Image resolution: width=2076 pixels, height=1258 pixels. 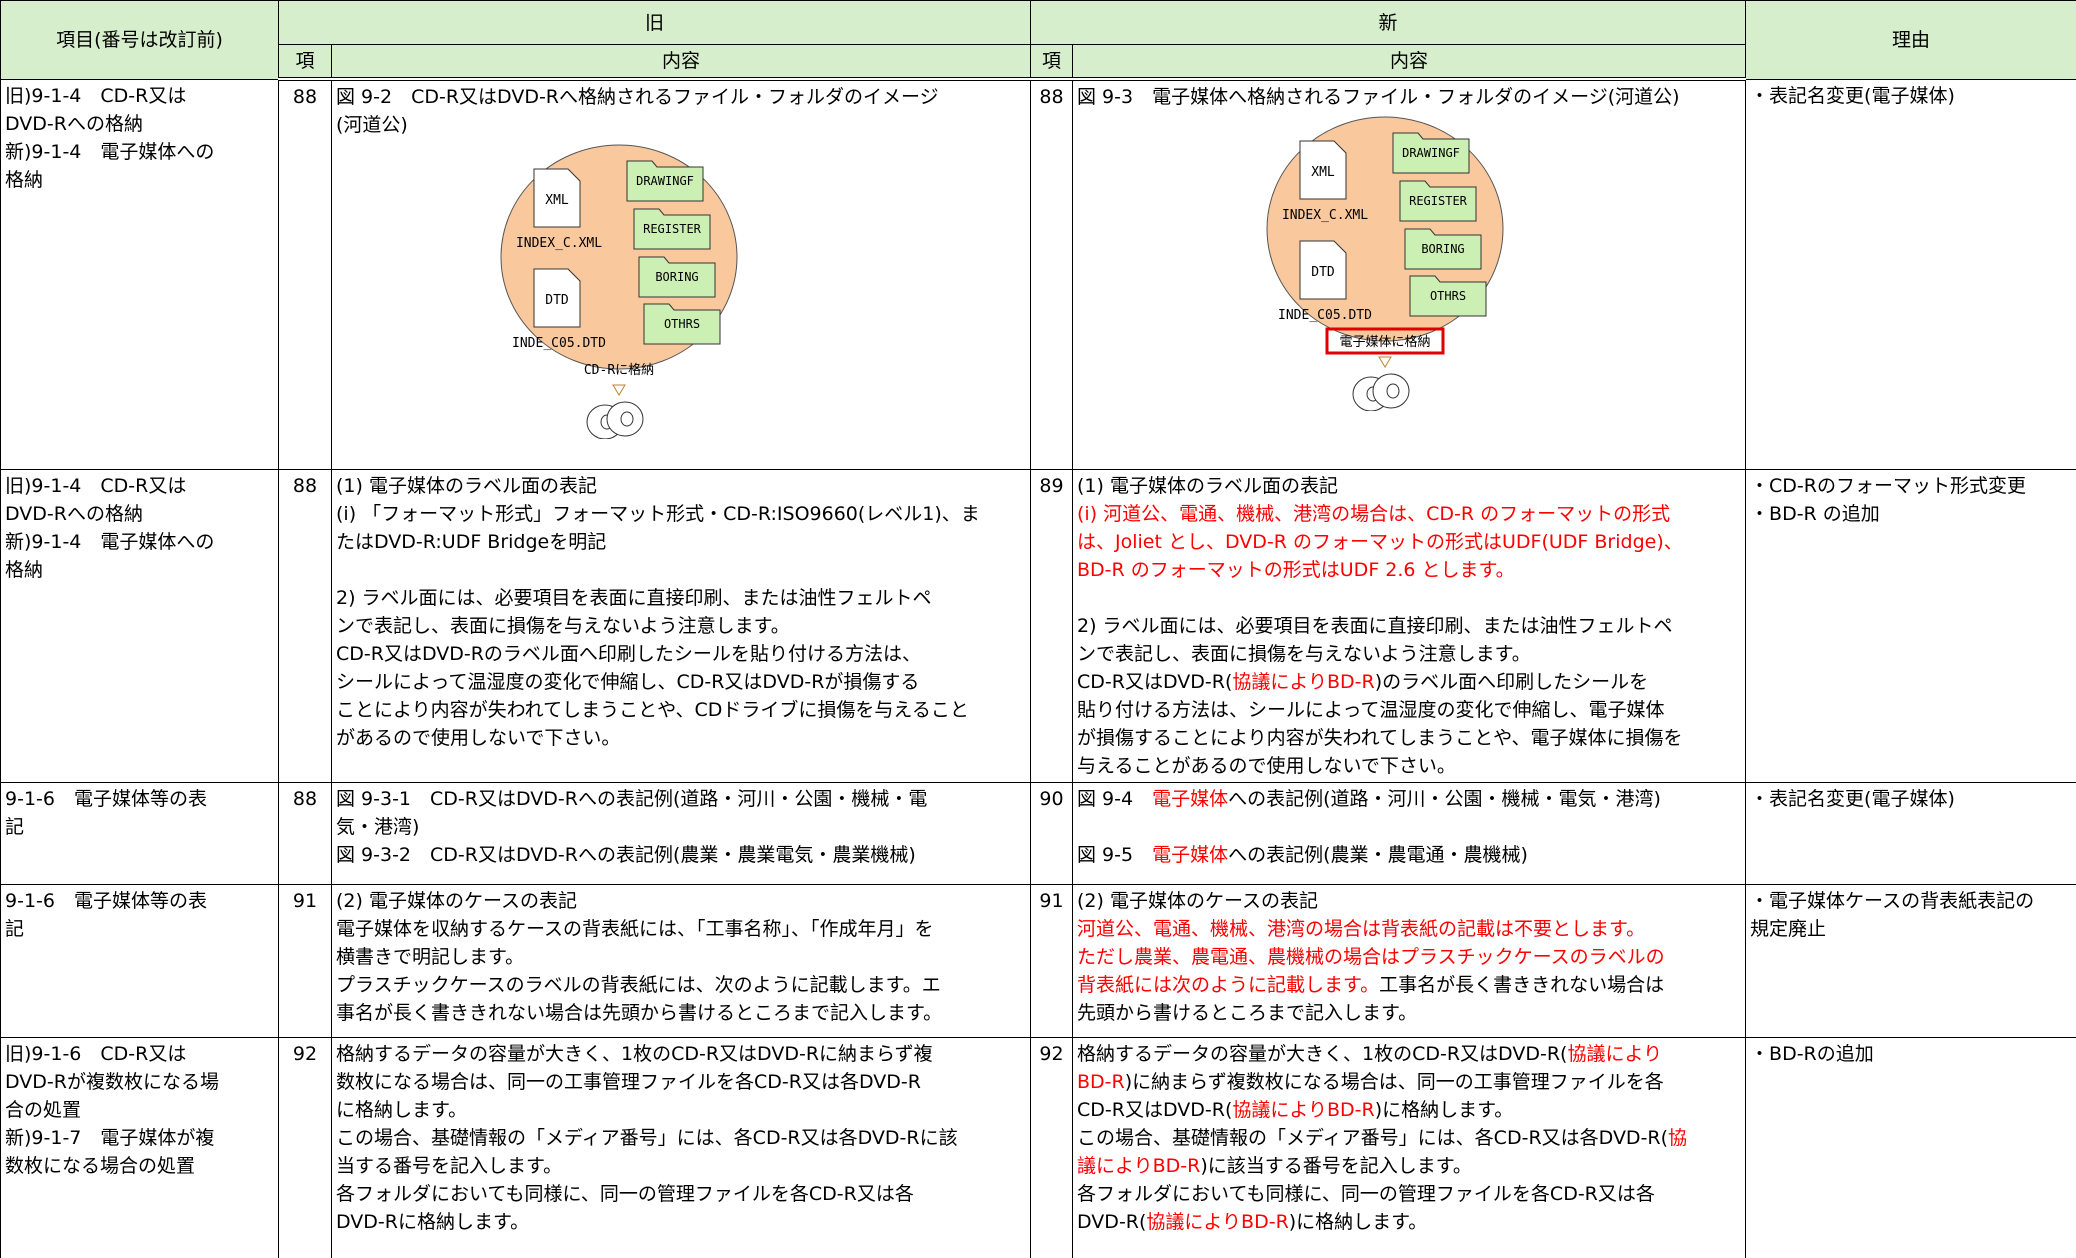 I want to click on text-line: 格納するデータの容量が大きく、1枚のCD-R又はDVD-R(協議により, so click(x=1409, y=1054).